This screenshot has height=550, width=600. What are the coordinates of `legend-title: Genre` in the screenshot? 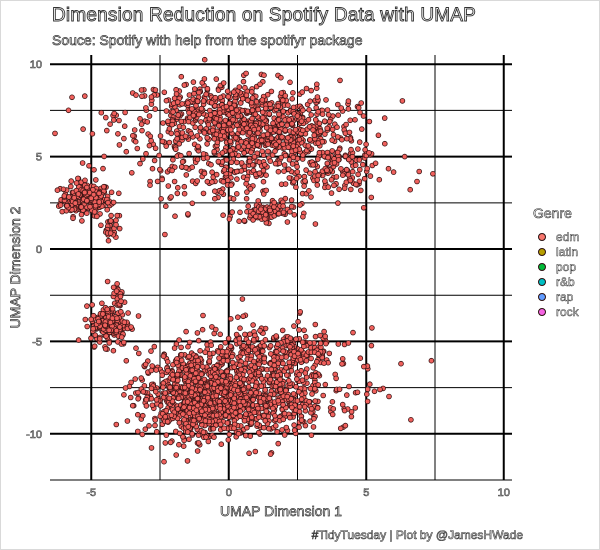 It's located at (553, 213).